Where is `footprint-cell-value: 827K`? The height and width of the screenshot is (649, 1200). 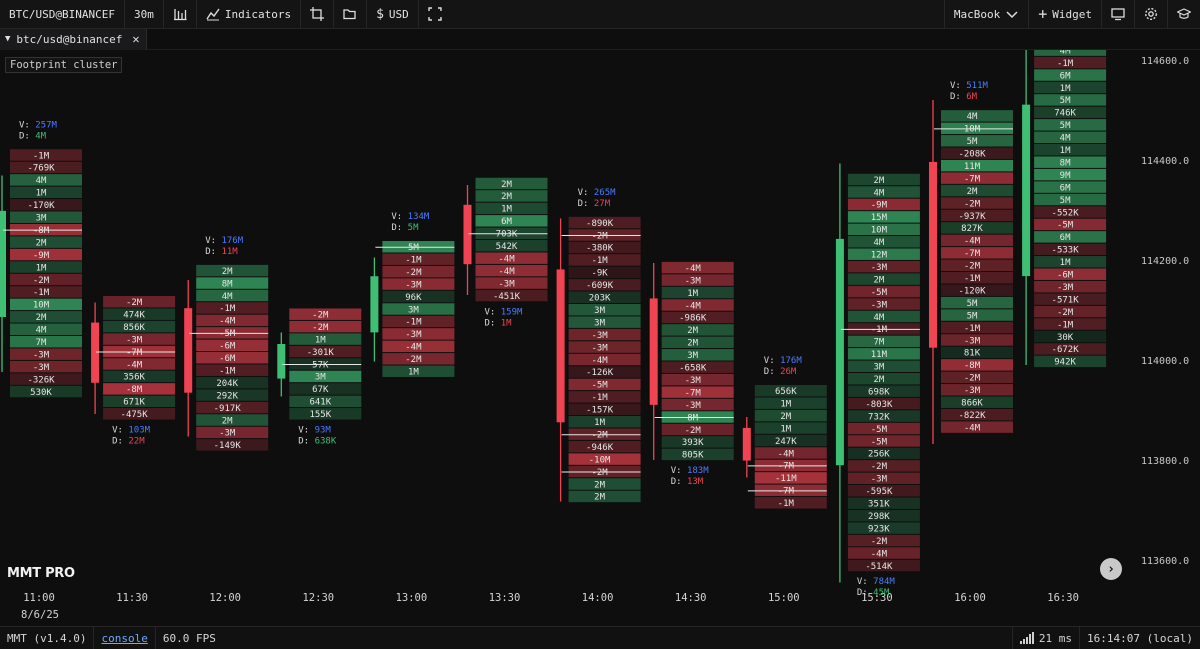 footprint-cell-value: 827K is located at coordinates (972, 229).